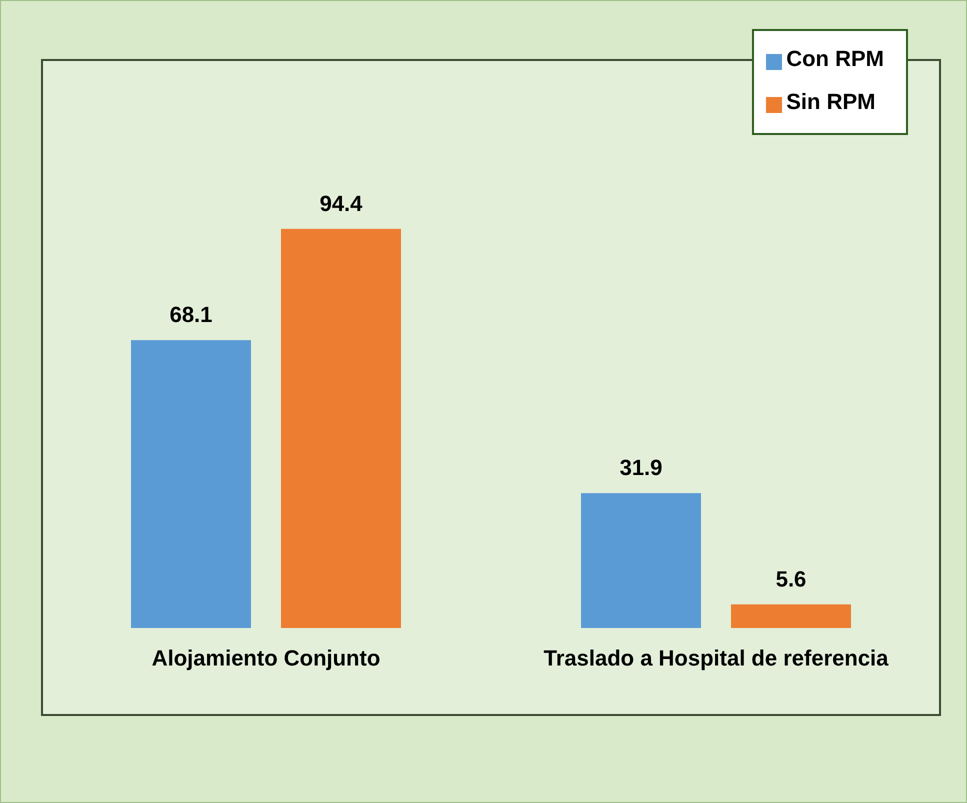 Image resolution: width=967 pixels, height=803 pixels. I want to click on data-label: 5.6, so click(791, 579).